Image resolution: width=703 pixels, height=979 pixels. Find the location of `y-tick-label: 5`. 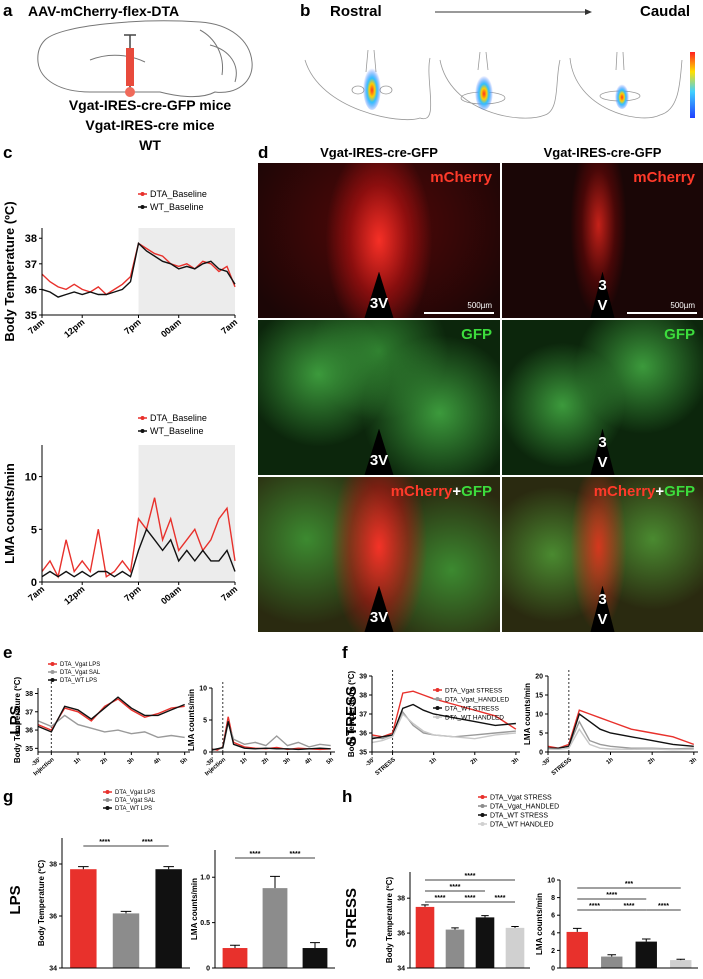

y-tick-label: 5 is located at coordinates (205, 721).